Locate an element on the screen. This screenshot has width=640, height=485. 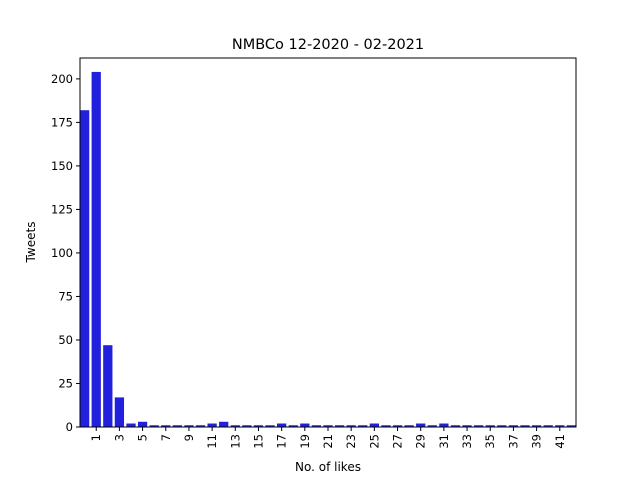
y-tick-label: 200 is located at coordinates (62, 79).